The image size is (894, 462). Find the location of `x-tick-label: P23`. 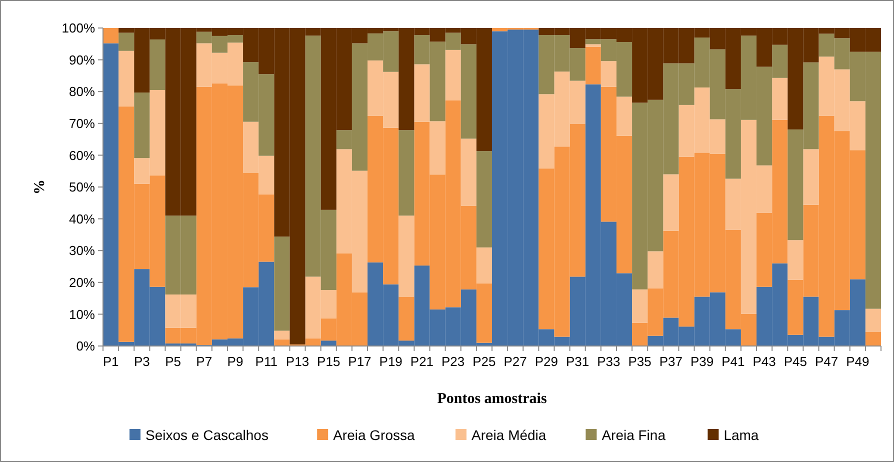

x-tick-label: P23 is located at coordinates (453, 361).